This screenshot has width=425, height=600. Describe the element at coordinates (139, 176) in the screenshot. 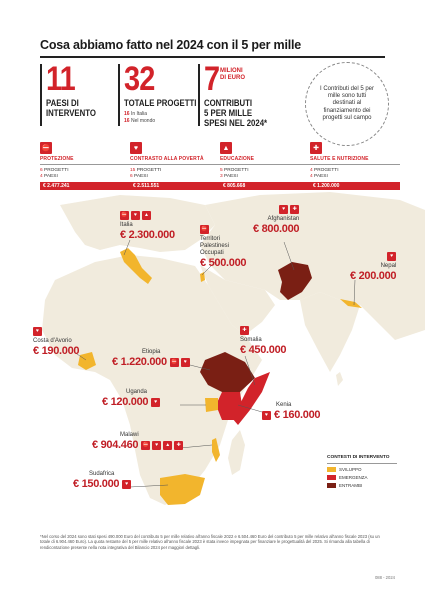

I see `category-countries: 6 PAESI` at that location.